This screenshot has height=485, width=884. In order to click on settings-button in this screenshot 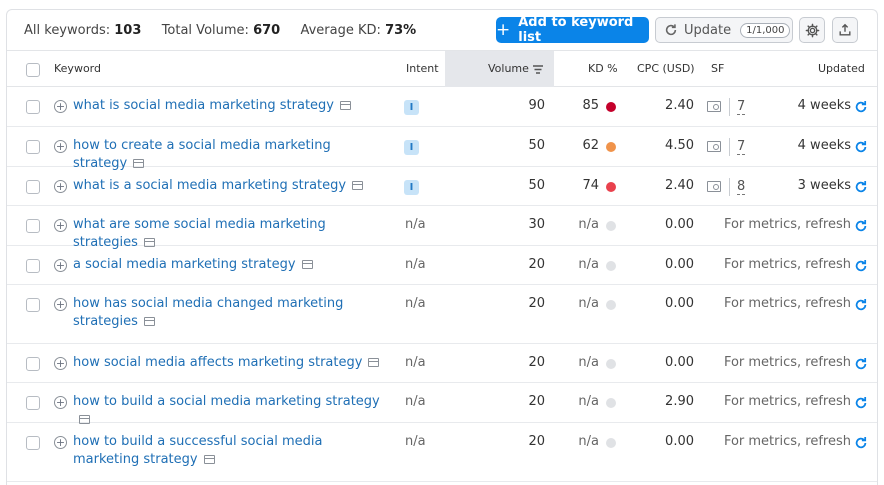, I will do `click(812, 30)`.